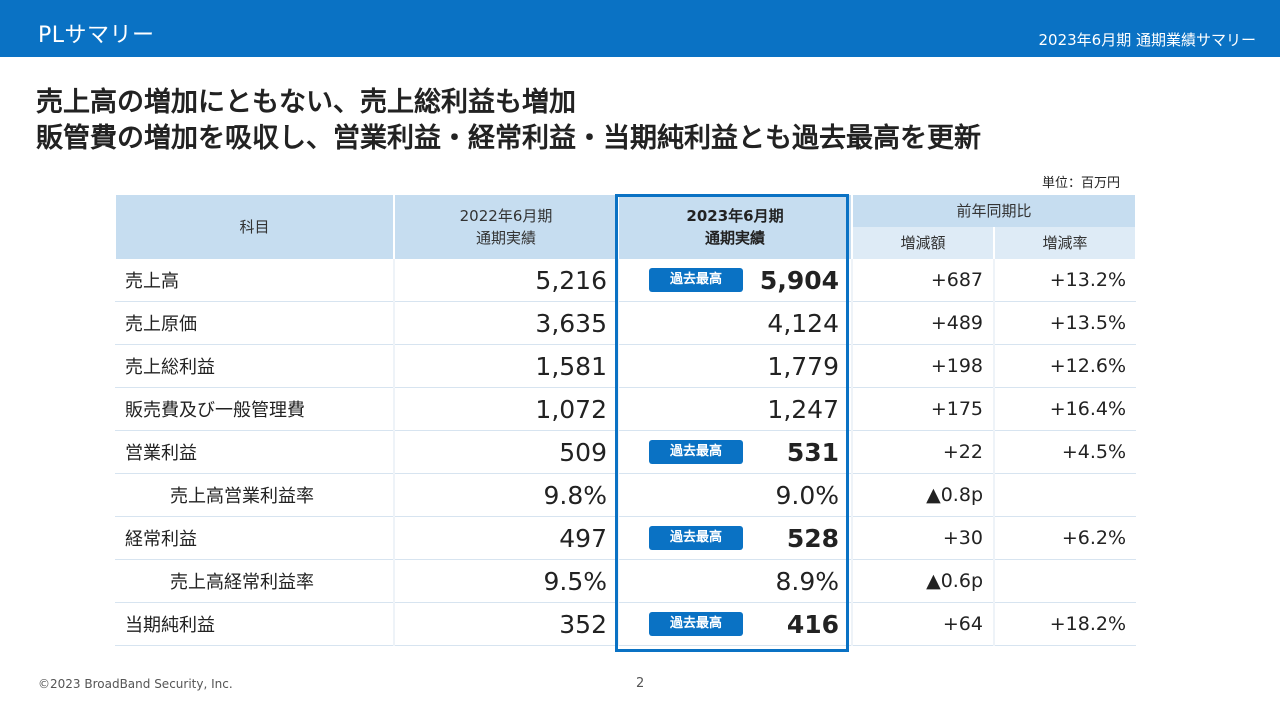  I want to click on row-current-value: 過去最高 5,904, so click(734, 280).